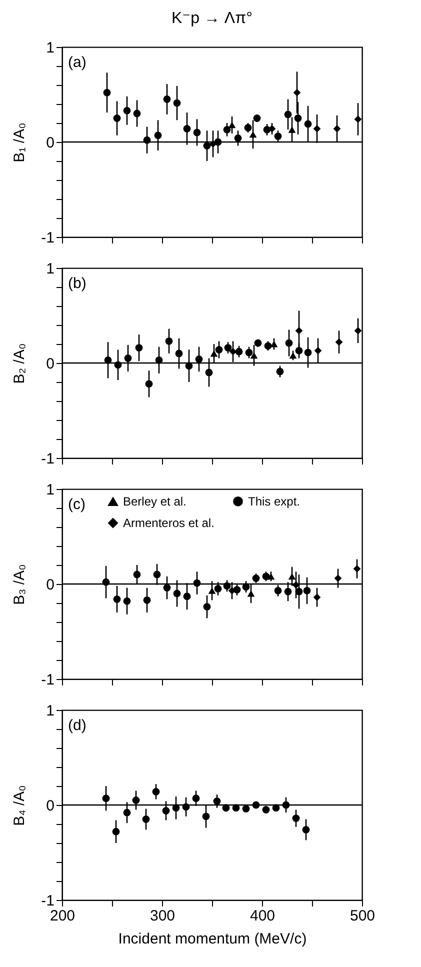 The image size is (421, 967). What do you see at coordinates (363, 916) in the screenshot?
I see `x-tick-label: 500` at bounding box center [363, 916].